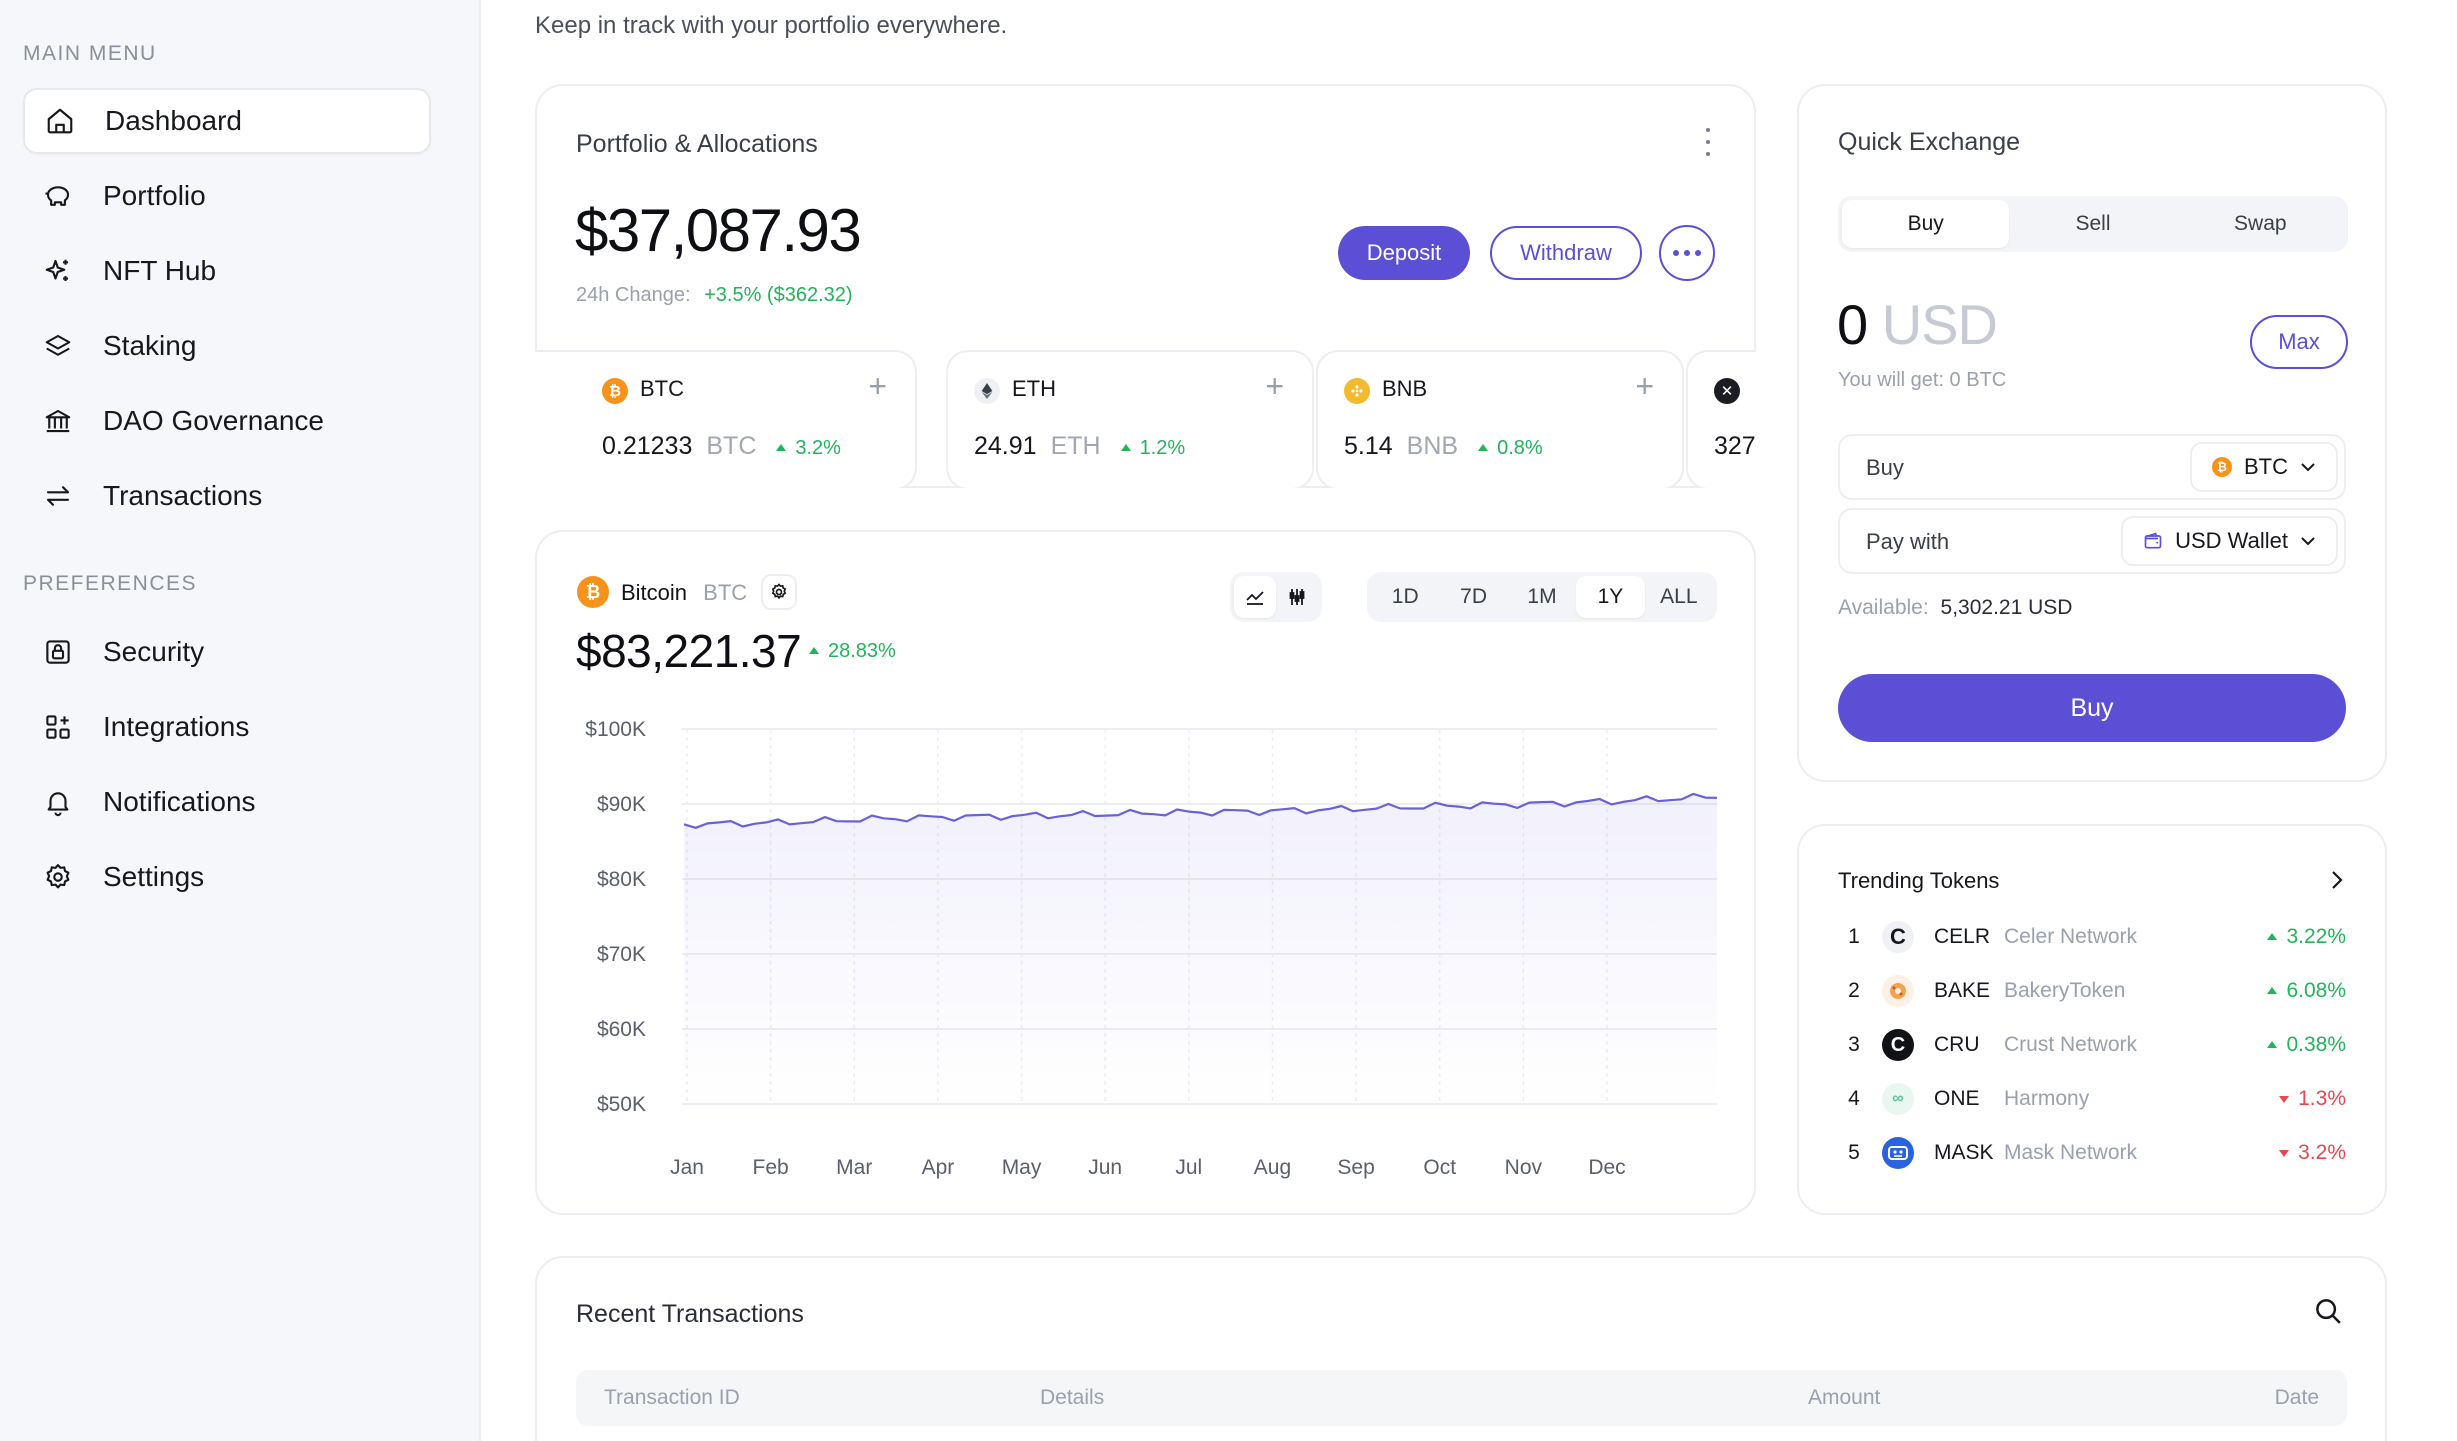 Image resolution: width=2457 pixels, height=1441 pixels. What do you see at coordinates (1957, 1044) in the screenshot?
I see `token-symbol: CRU` at bounding box center [1957, 1044].